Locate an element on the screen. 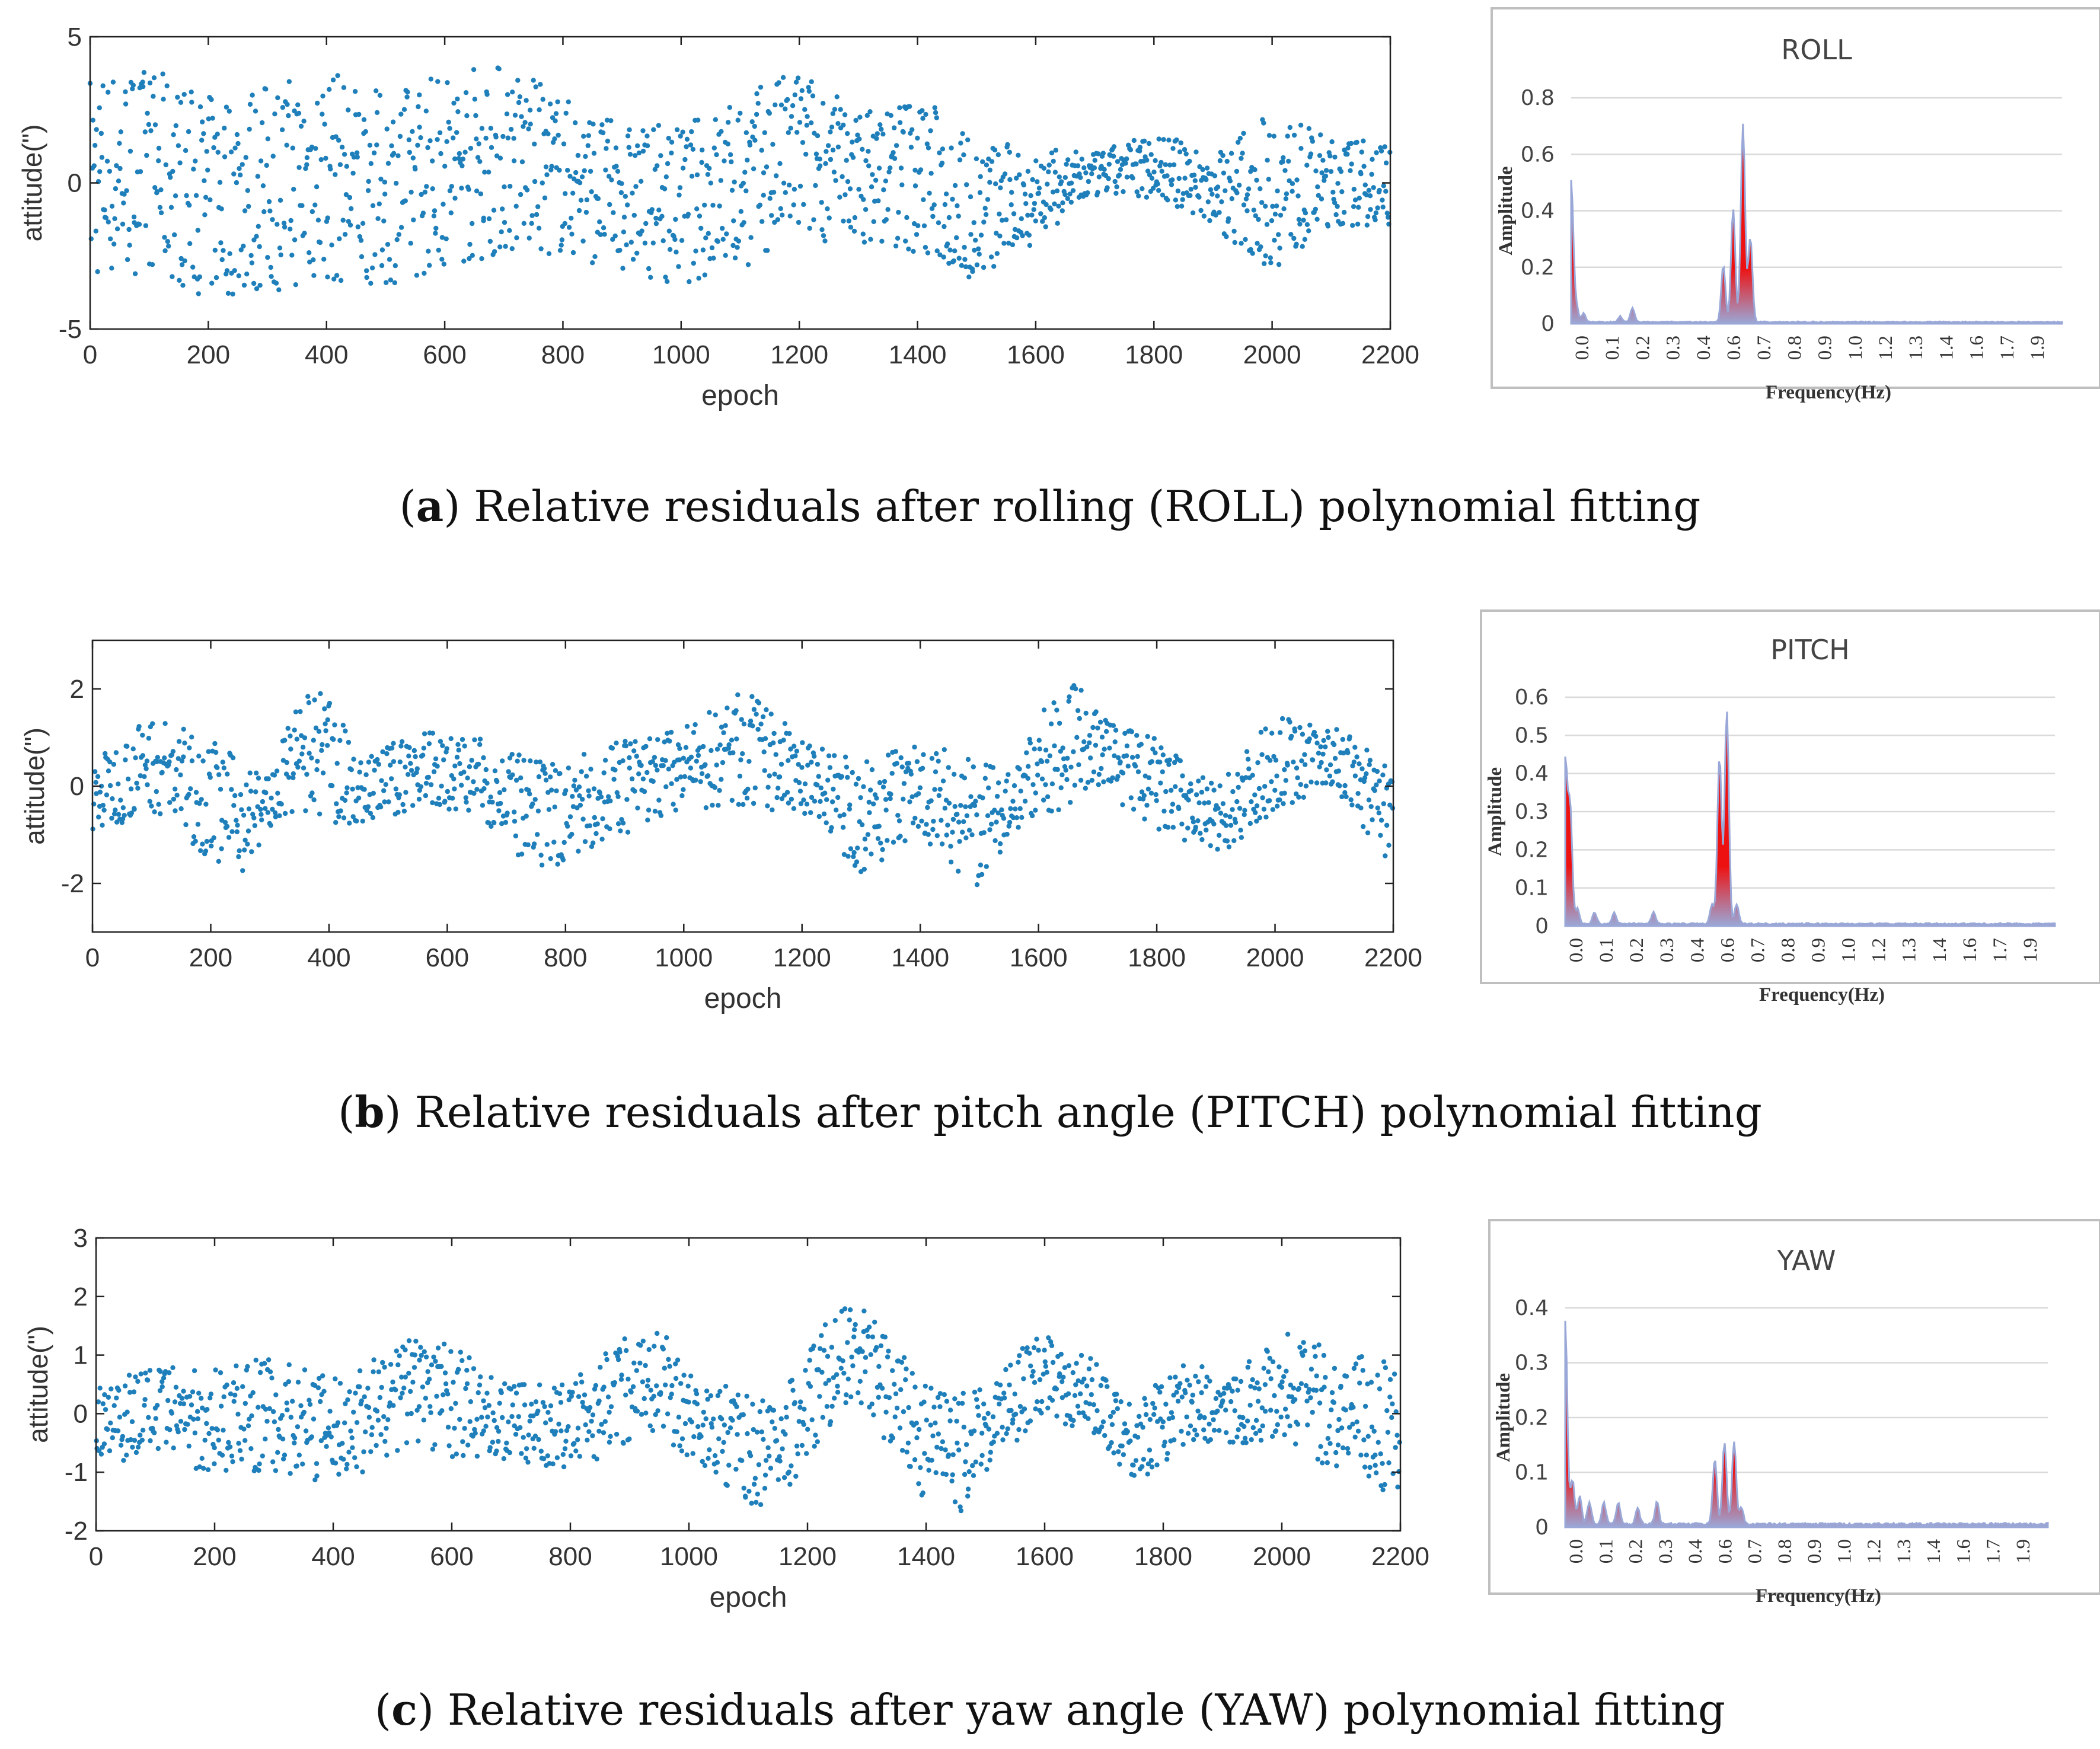 The image size is (2100, 1749). y-axis-label: Amplitude is located at coordinates (1496, 811).